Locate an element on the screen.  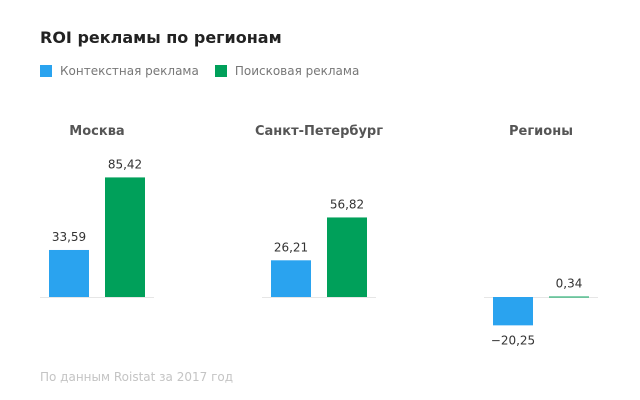
legend-label-search: Поисковая реклама is located at coordinates (297, 71).